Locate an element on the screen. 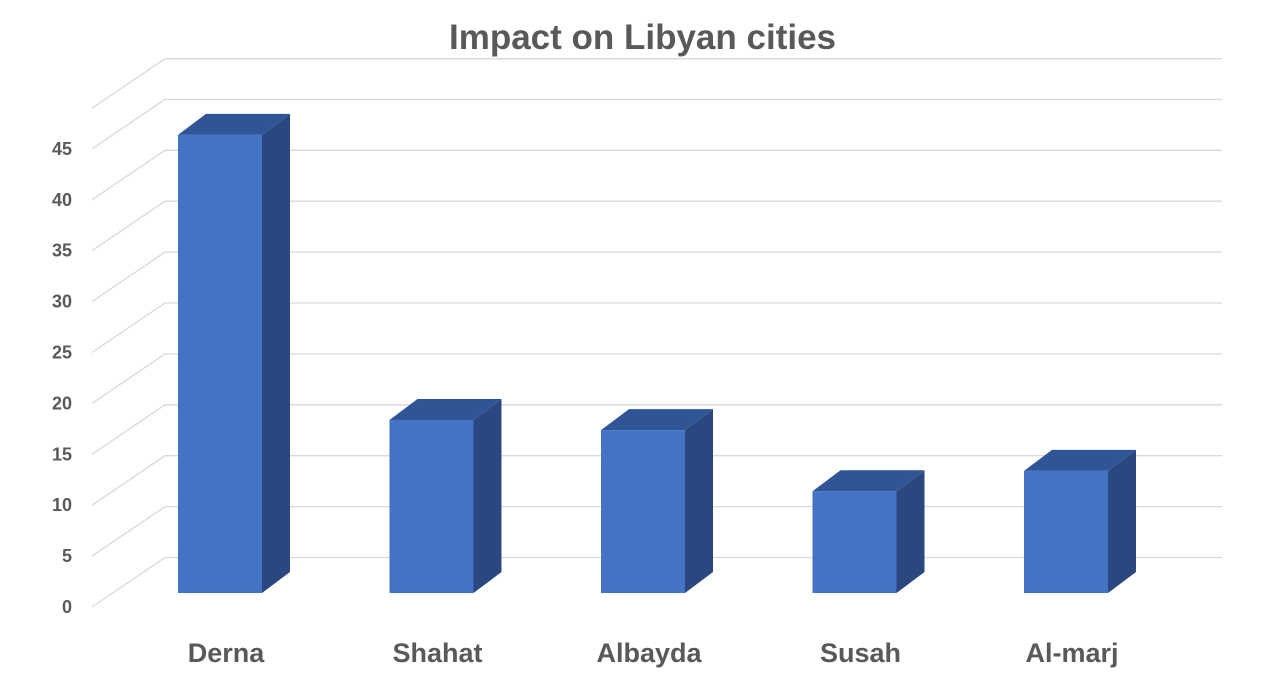  y-tick-label: 5 is located at coordinates (67, 556).